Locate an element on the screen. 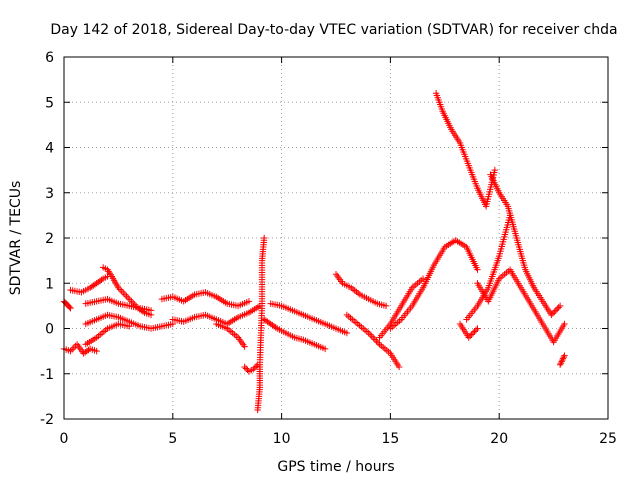 This screenshot has width=640, height=480. y-tick-label: 6 is located at coordinates (49, 58).